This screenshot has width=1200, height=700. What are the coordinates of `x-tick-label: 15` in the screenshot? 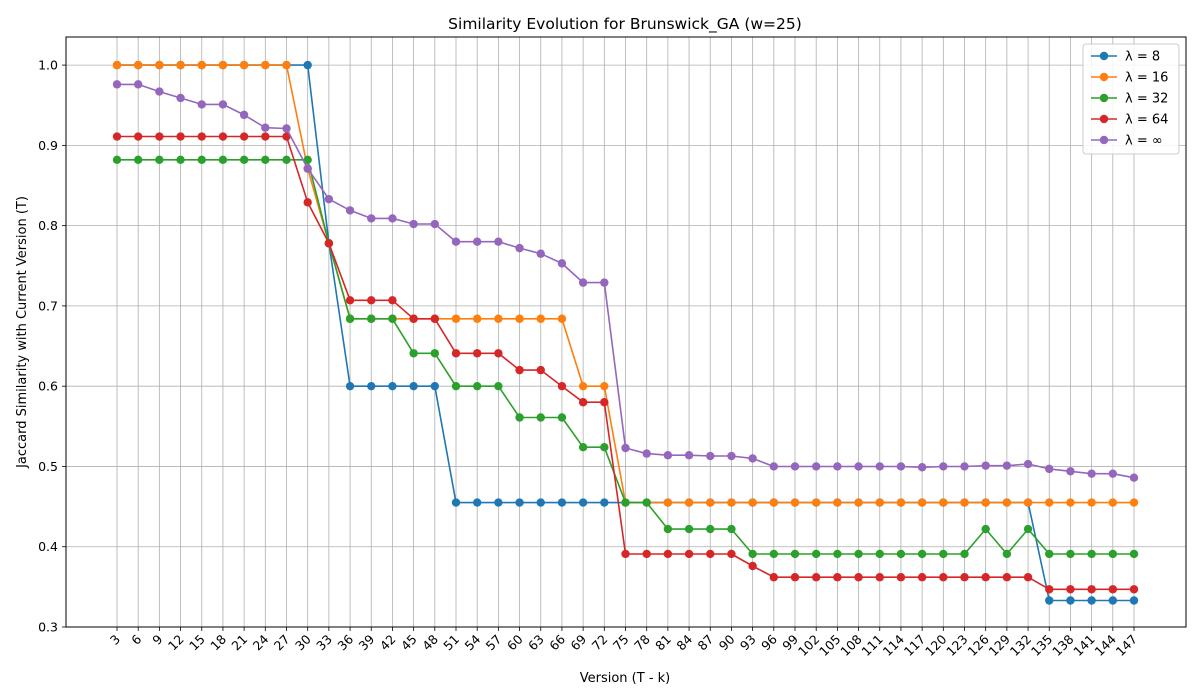 It's located at (197, 643).